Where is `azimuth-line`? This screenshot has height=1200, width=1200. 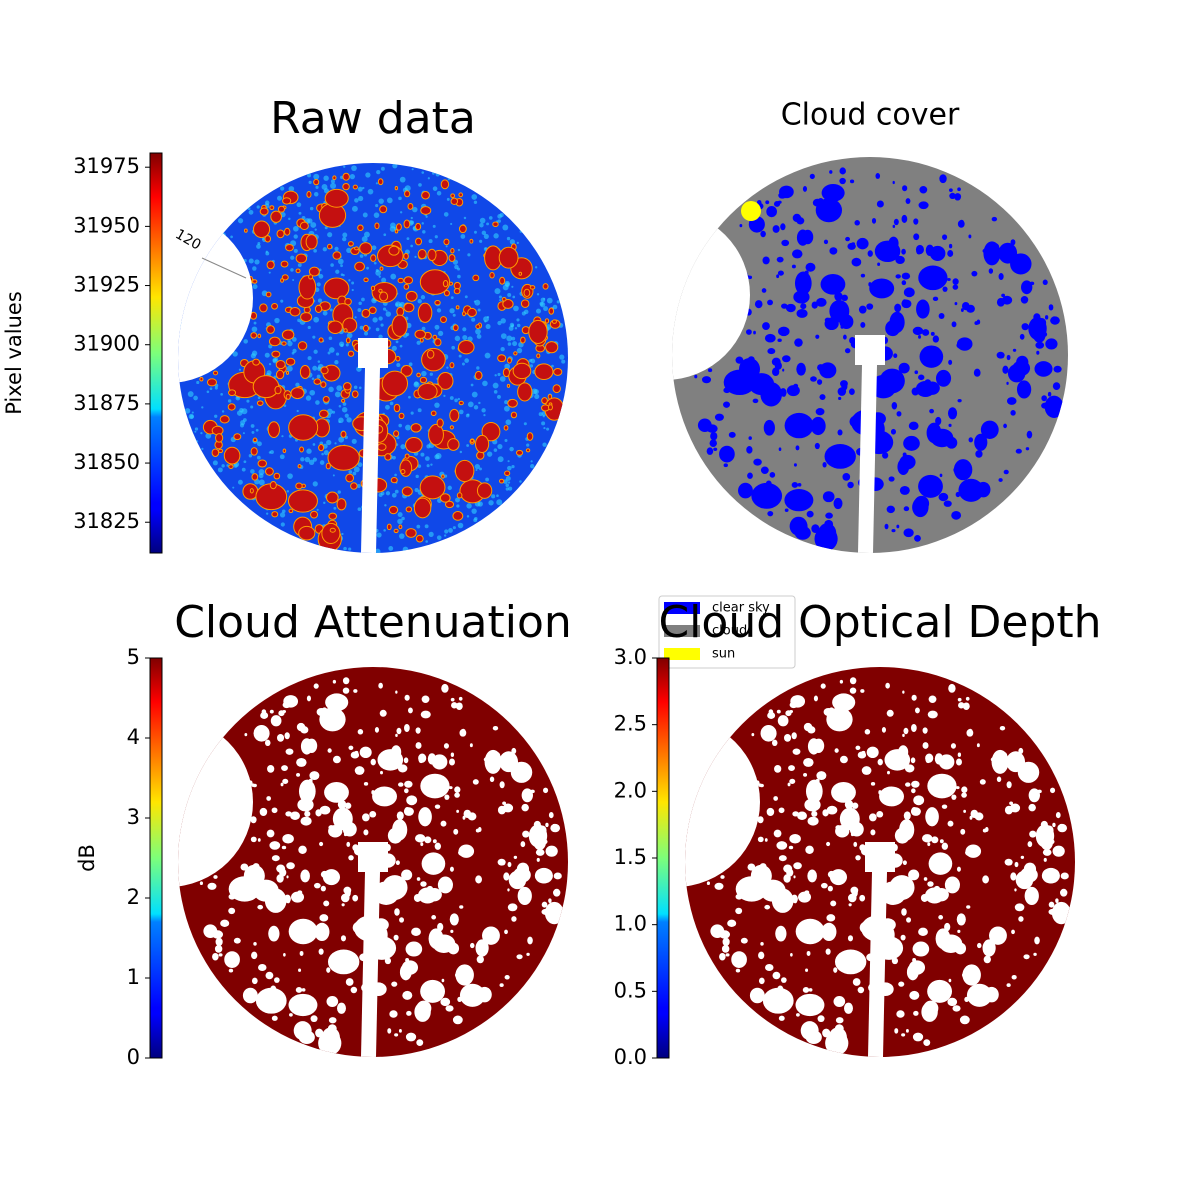
azimuth-line is located at coordinates (224, 268).